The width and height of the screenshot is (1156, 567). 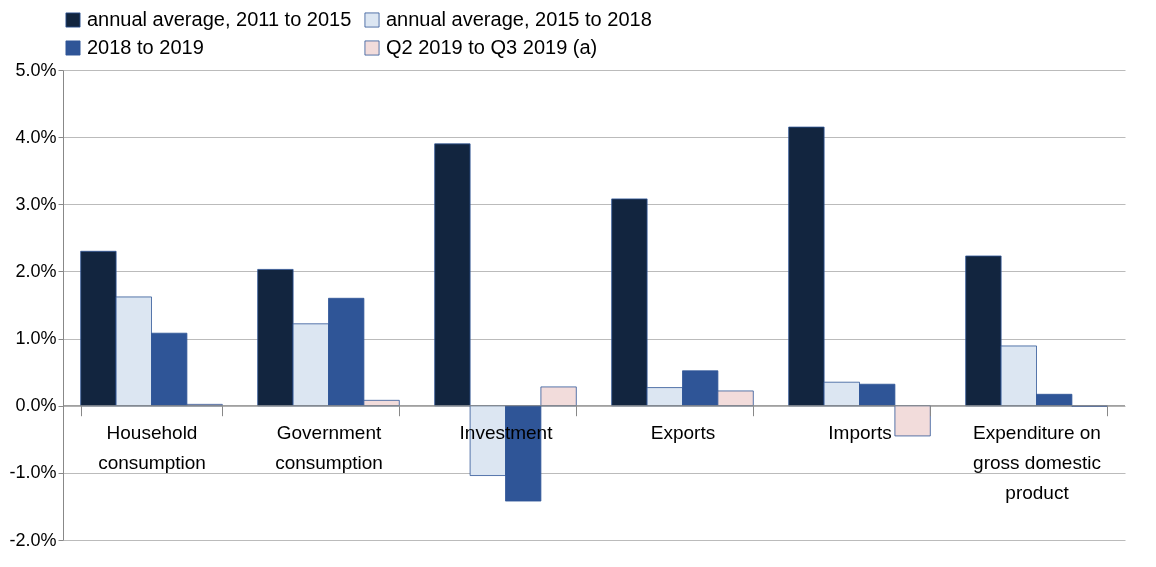 I want to click on y-tick-label: 2.0%, so click(x=36, y=270).